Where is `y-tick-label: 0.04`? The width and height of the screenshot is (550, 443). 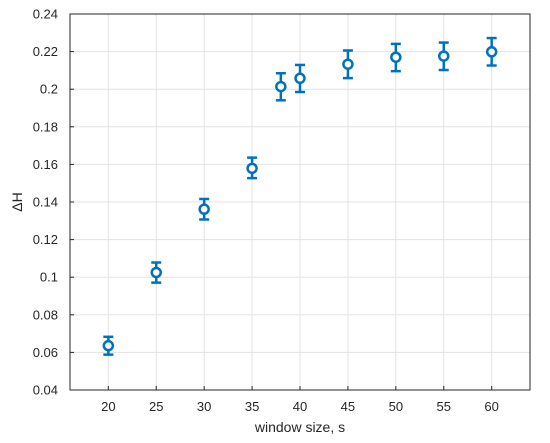 y-tick-label: 0.04 is located at coordinates (45, 390).